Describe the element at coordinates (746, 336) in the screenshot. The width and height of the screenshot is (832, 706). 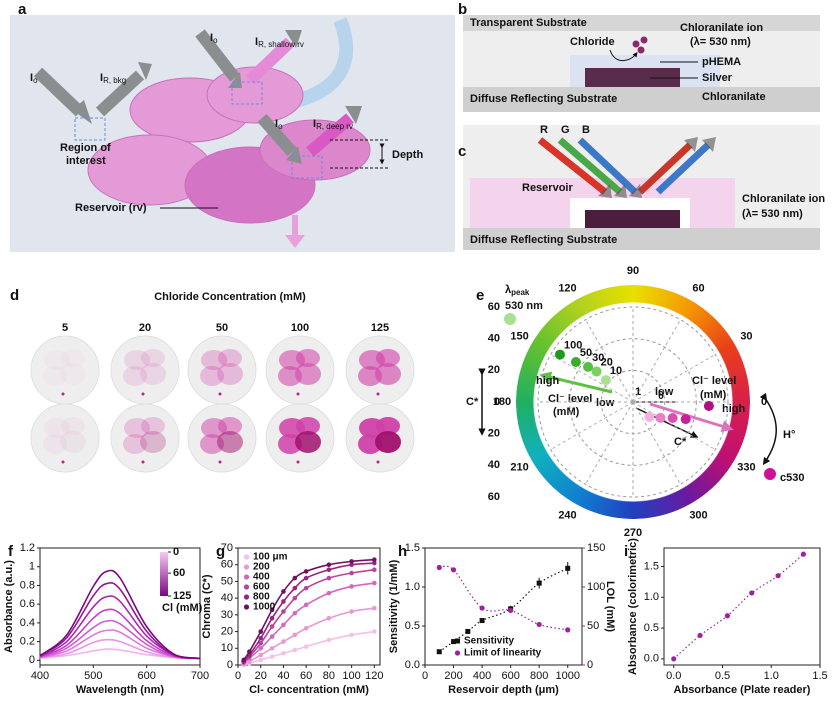
I see `angle-label: 30` at that location.